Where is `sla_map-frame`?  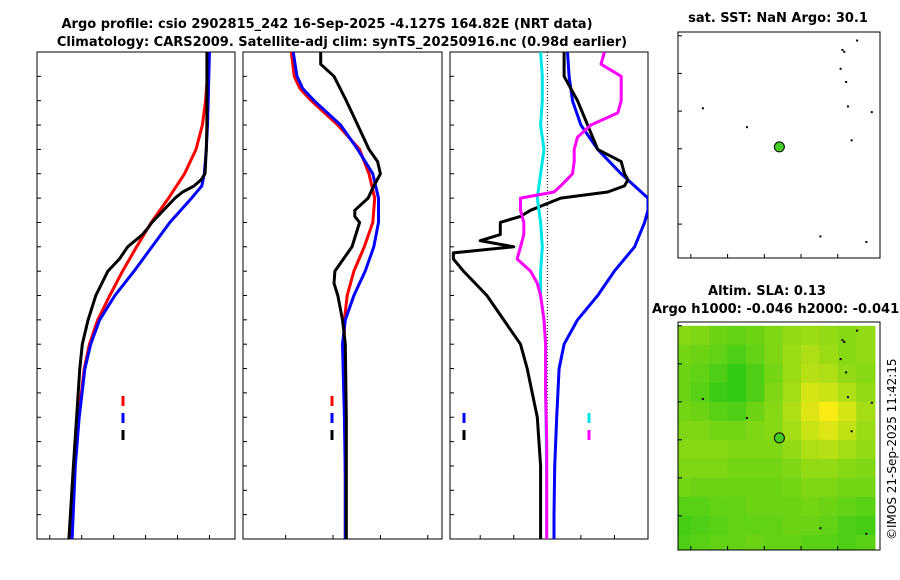 sla_map-frame is located at coordinates (779, 436).